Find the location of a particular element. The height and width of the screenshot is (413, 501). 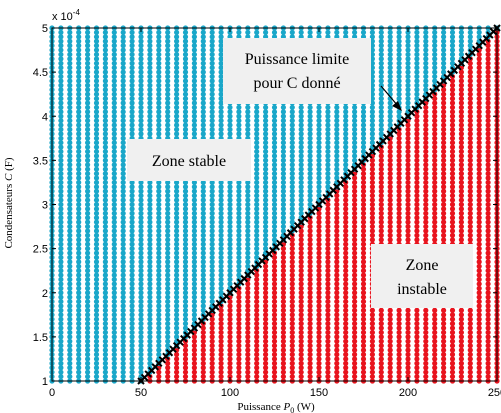

annotation-unstable-line2: instable is located at coordinates (422, 289).